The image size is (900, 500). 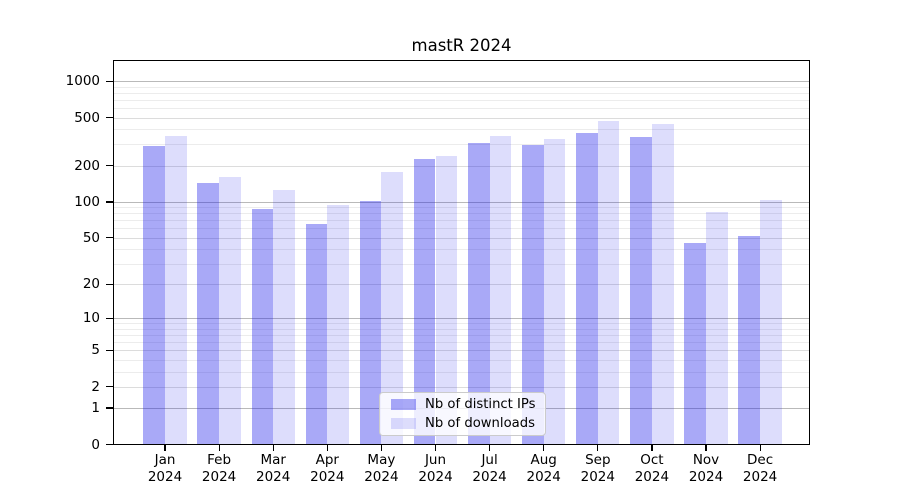 I want to click on x-tick-label: Feb 2024, so click(x=219, y=468).